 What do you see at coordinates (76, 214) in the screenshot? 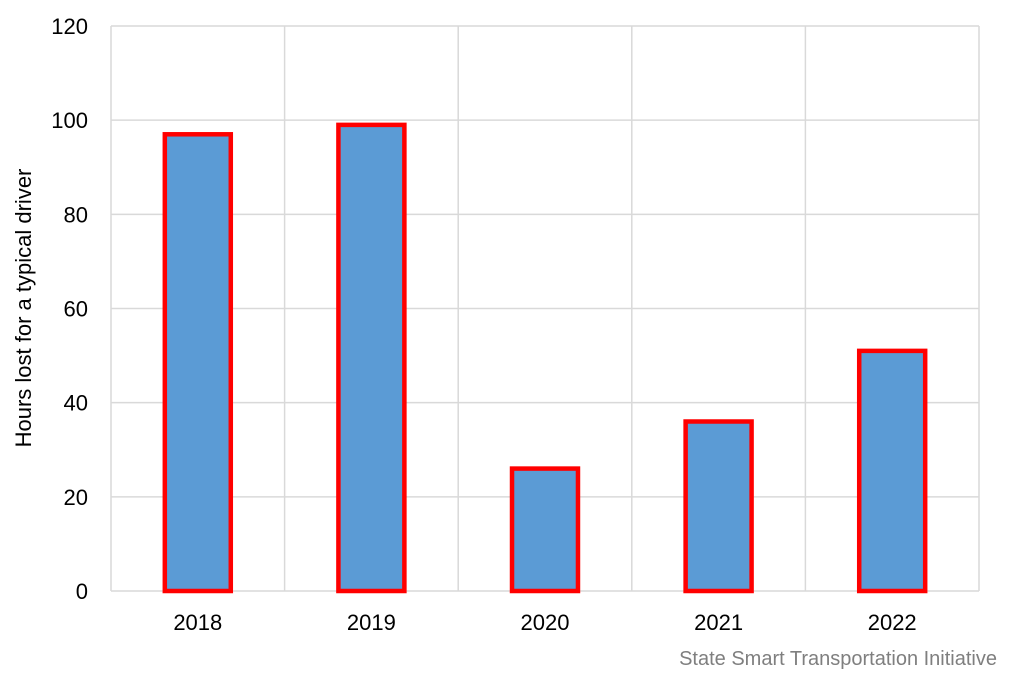
I see `y-tick-label-80: 80` at bounding box center [76, 214].